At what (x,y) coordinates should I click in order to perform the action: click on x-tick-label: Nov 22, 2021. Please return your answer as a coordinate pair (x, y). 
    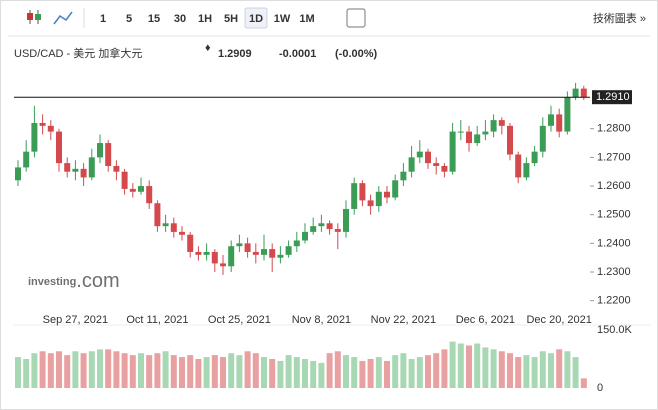
    Looking at the image, I should click on (403, 320).